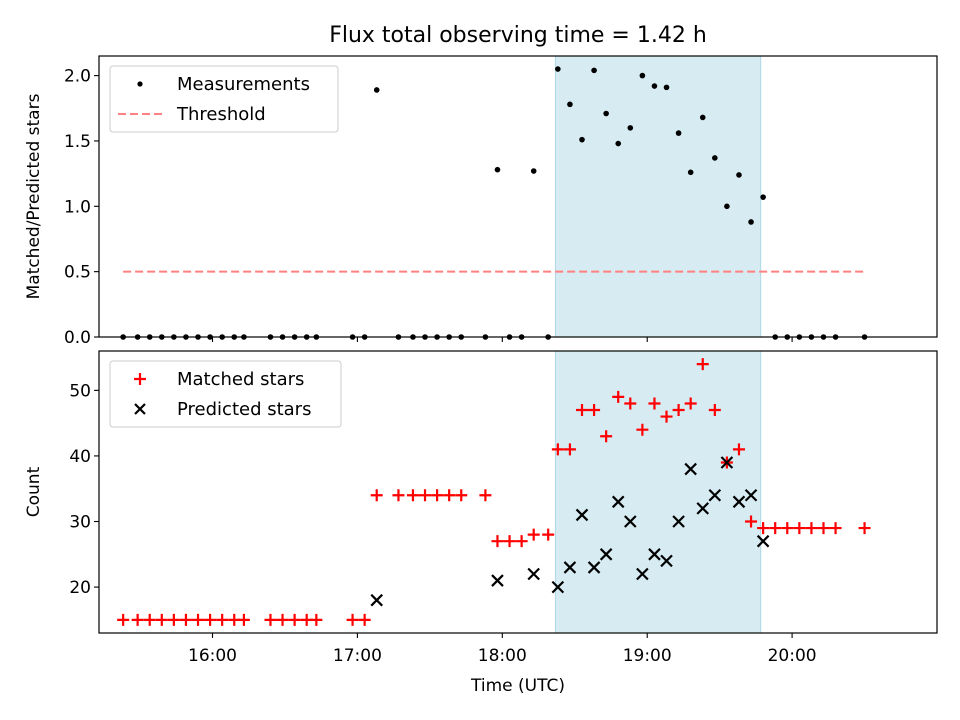 This screenshot has height=720, width=960. I want to click on y-tick-label: 40, so click(80, 457).